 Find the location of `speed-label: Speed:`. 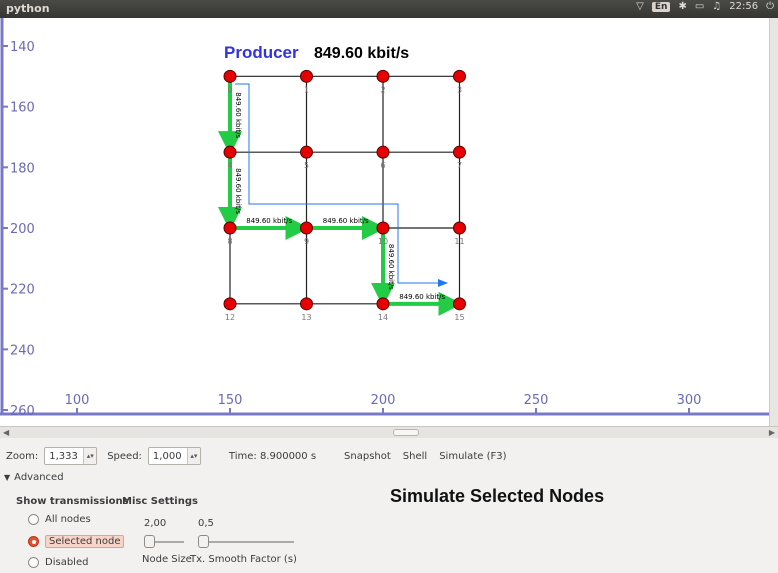

speed-label: Speed: is located at coordinates (124, 456).